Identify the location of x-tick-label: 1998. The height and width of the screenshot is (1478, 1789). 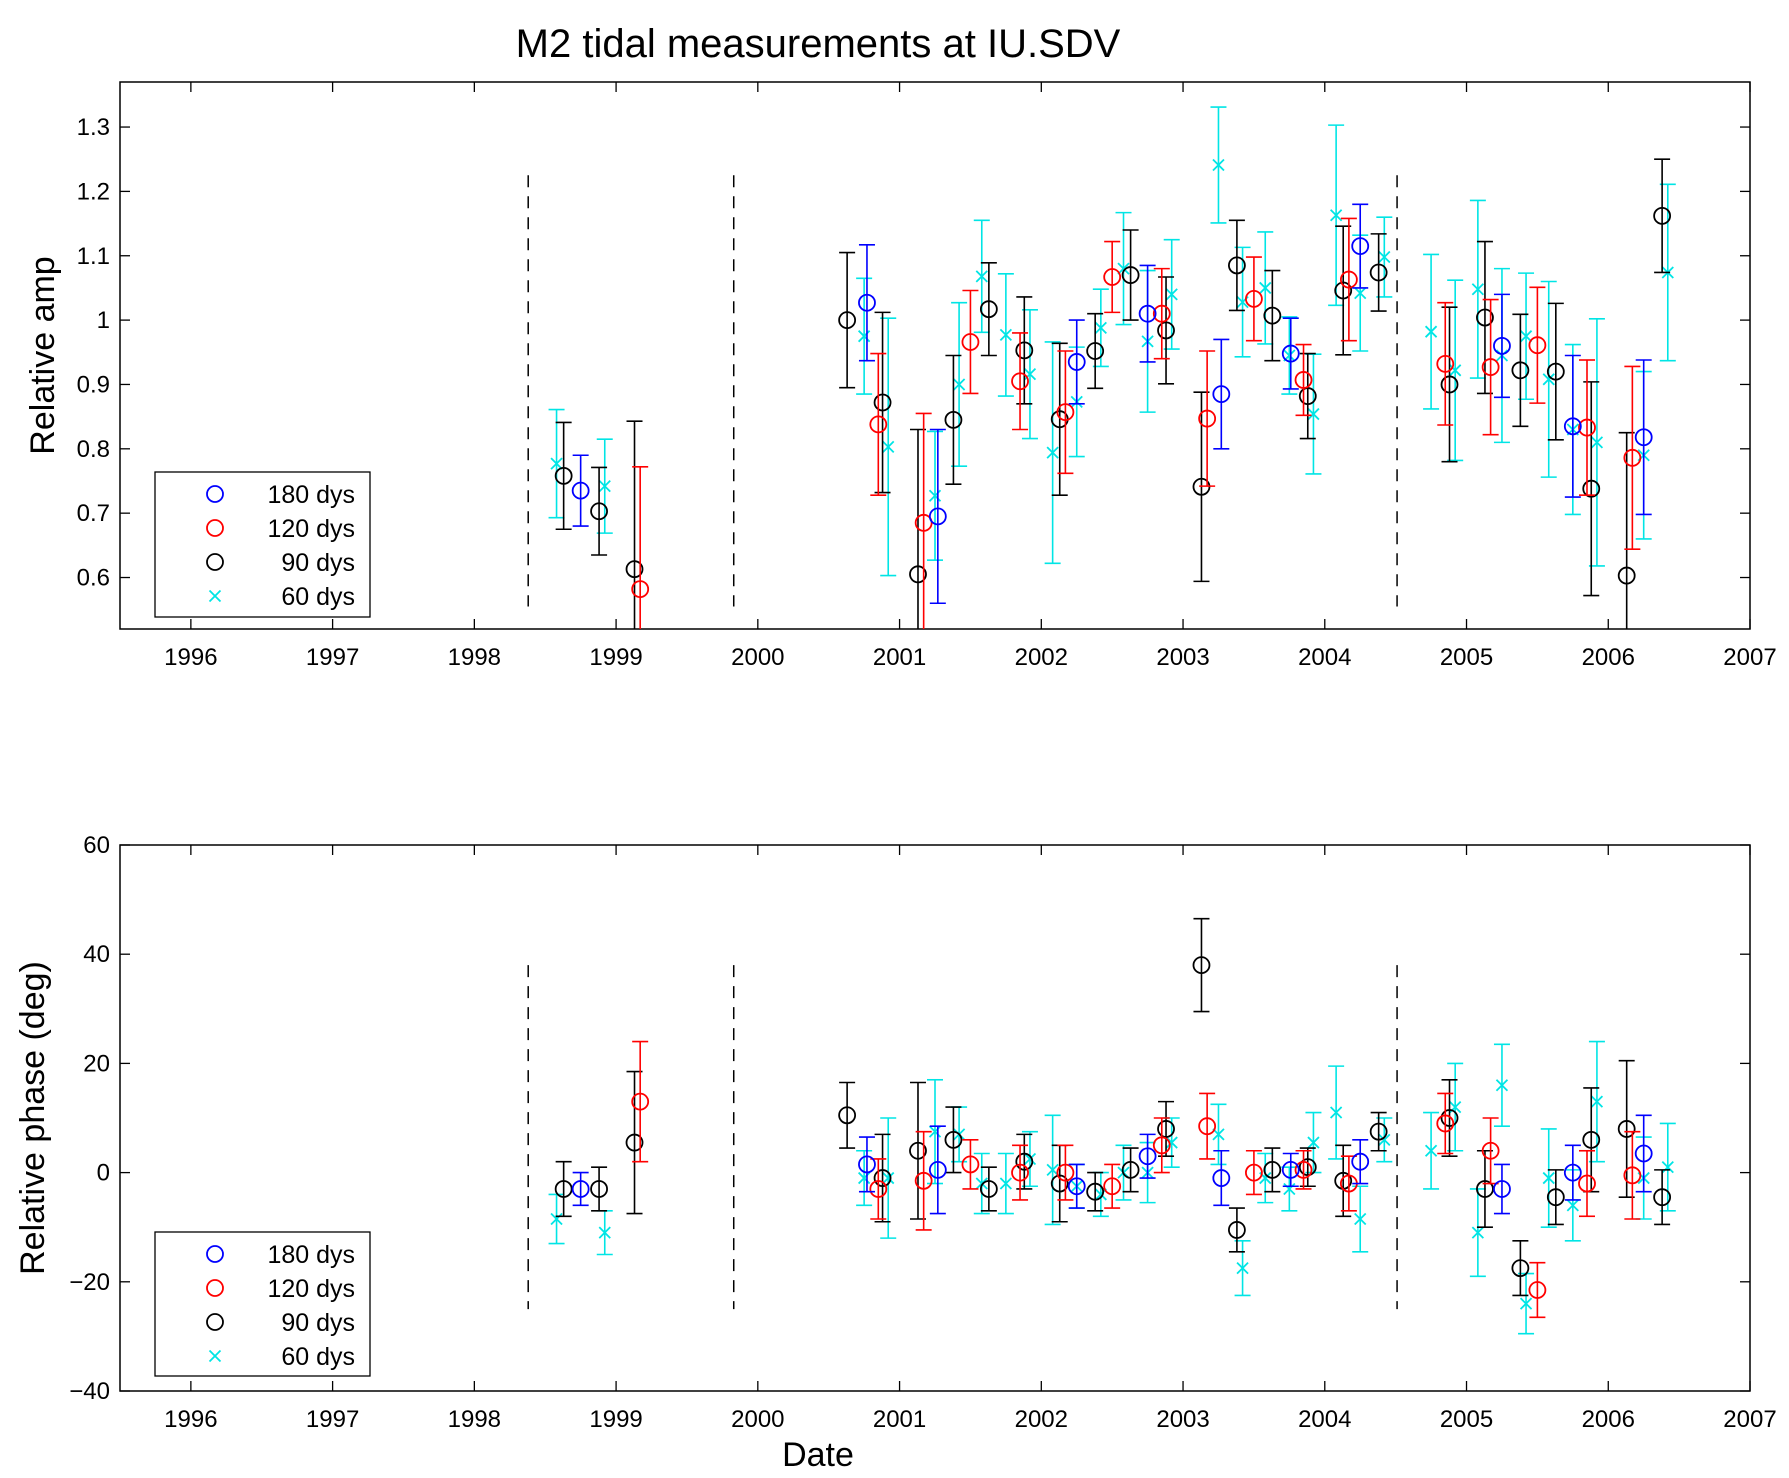
(474, 1419).